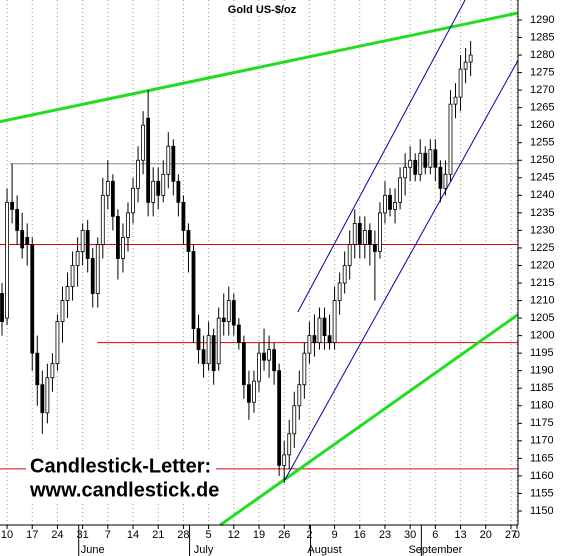 The width and height of the screenshot is (572, 556). What do you see at coordinates (542, 108) in the screenshot?
I see `y-tick-label: 1265` at bounding box center [542, 108].